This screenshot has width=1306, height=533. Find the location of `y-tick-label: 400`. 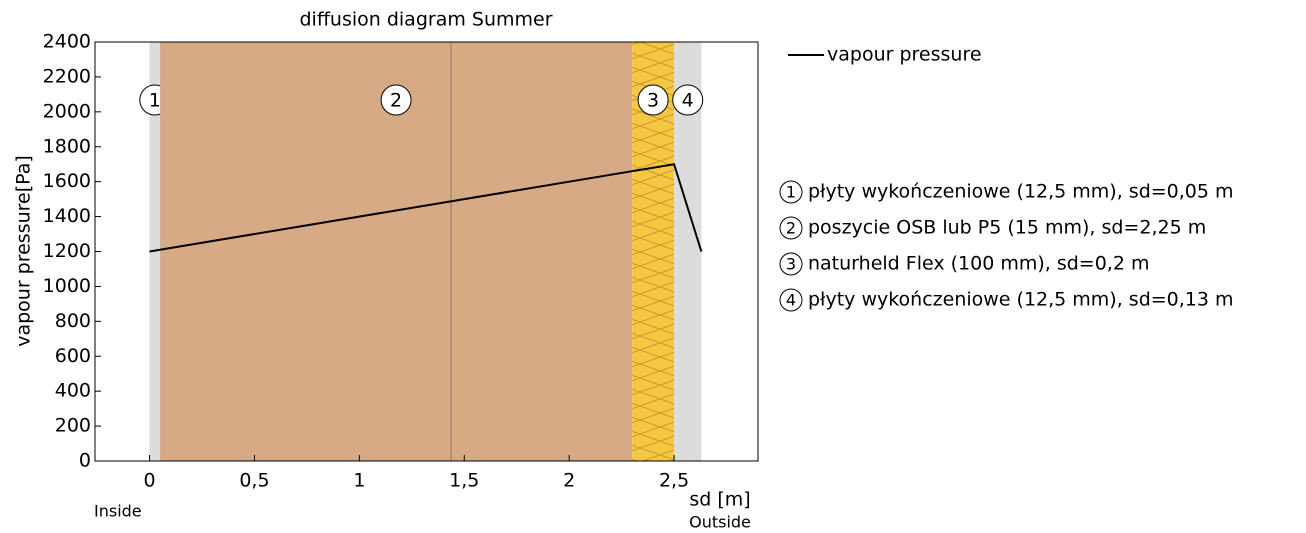

y-tick-label: 400 is located at coordinates (73, 391).